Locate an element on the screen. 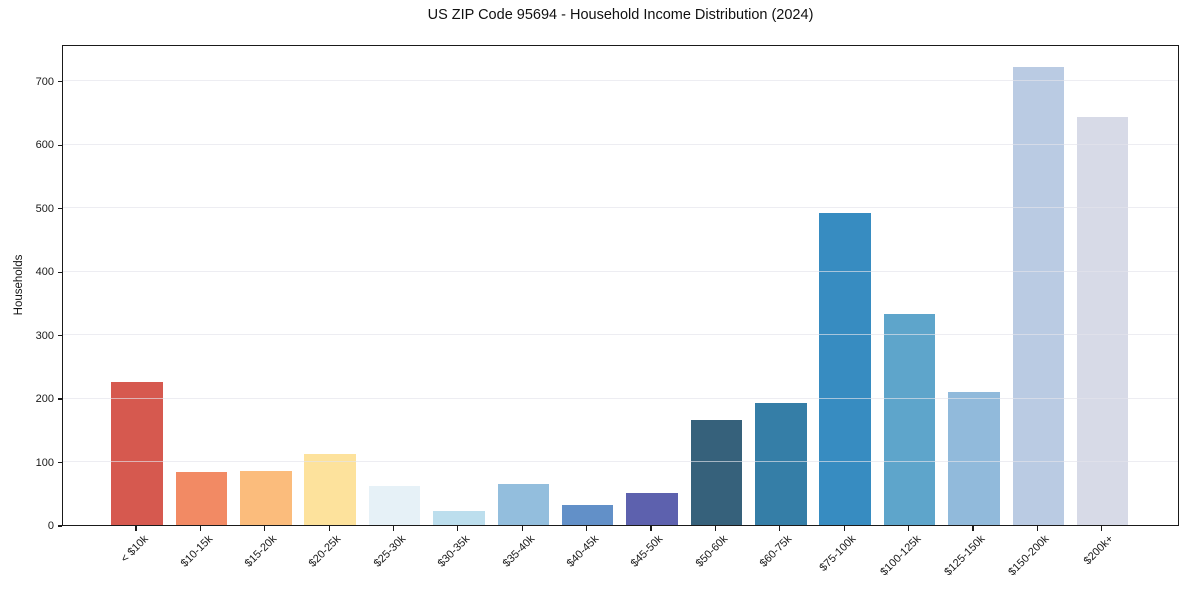  x-tick-label: $125-150k is located at coordinates (965, 556).